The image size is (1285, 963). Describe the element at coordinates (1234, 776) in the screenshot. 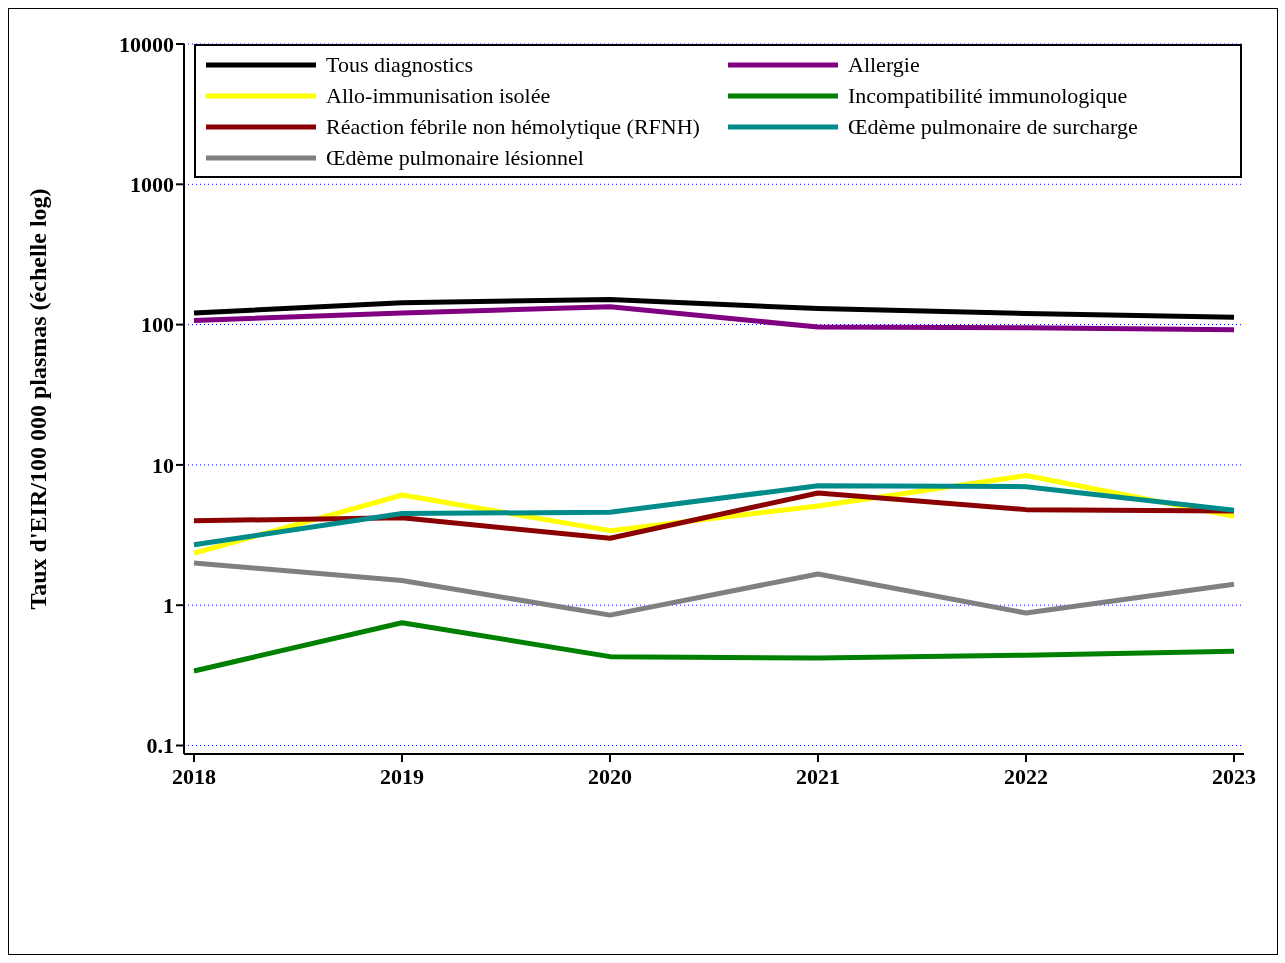

I see `x-tick-label: 2023` at that location.